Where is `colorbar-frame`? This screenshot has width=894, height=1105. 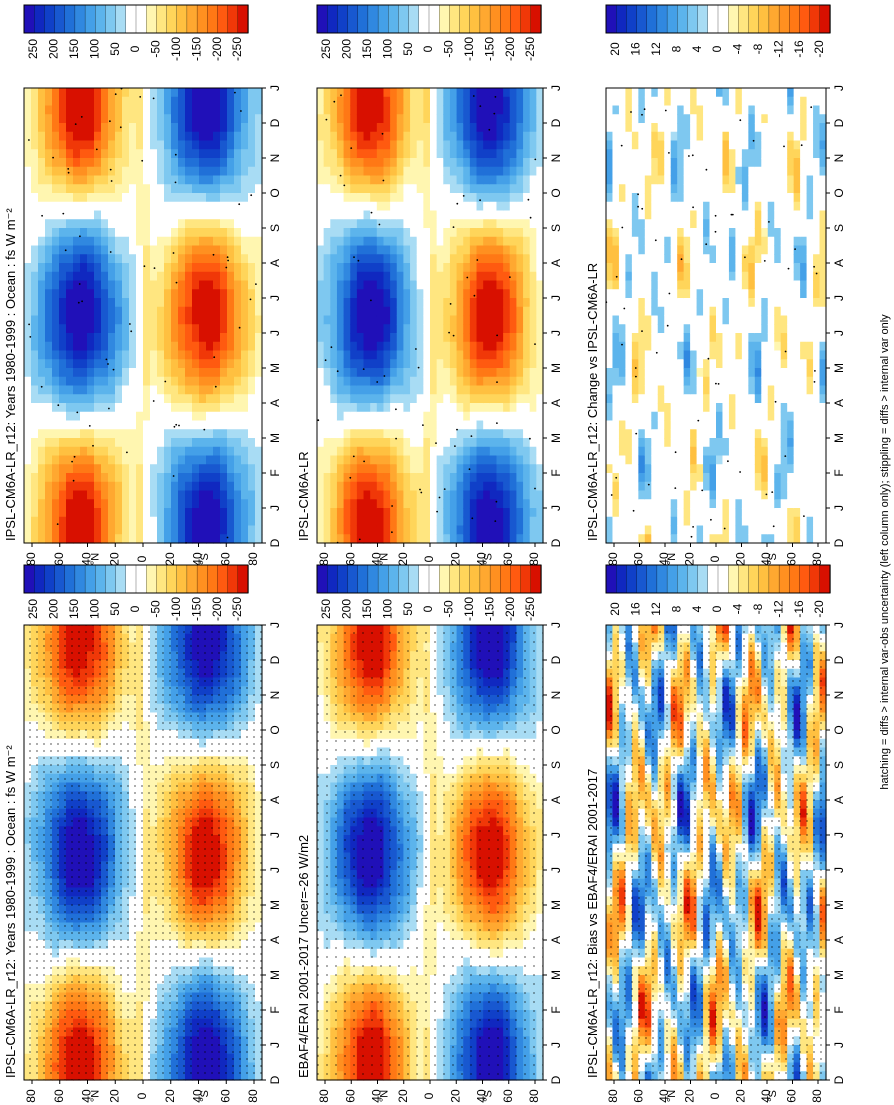 colorbar-frame is located at coordinates (429, 579).